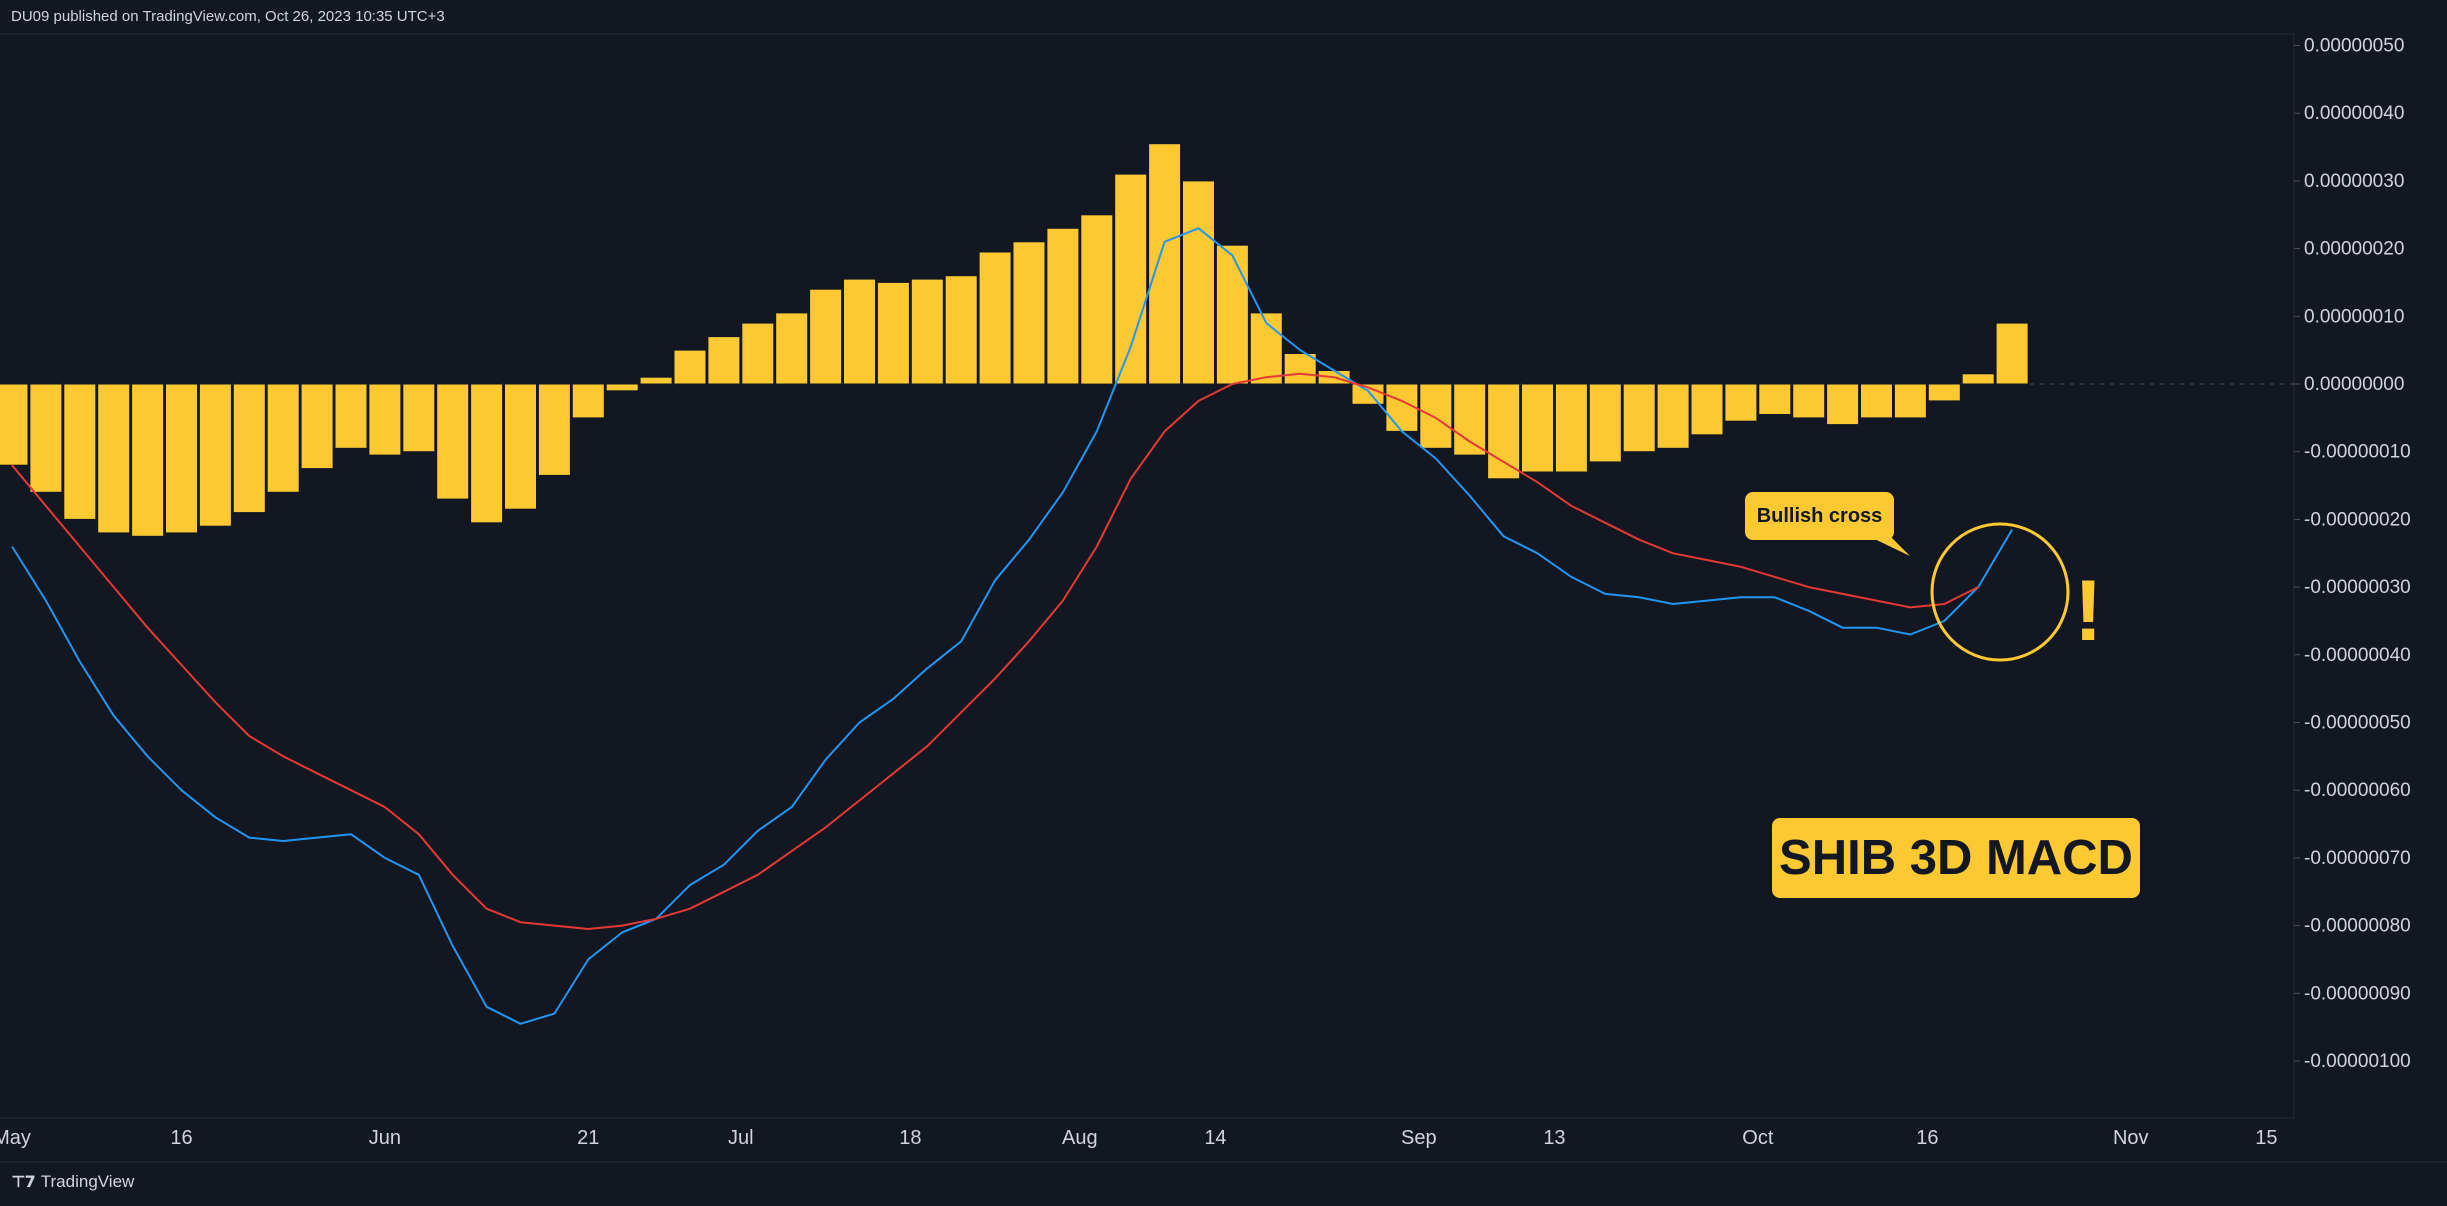 The width and height of the screenshot is (2447, 1206). What do you see at coordinates (1215, 1138) in the screenshot?
I see `x-tick-label: 14` at bounding box center [1215, 1138].